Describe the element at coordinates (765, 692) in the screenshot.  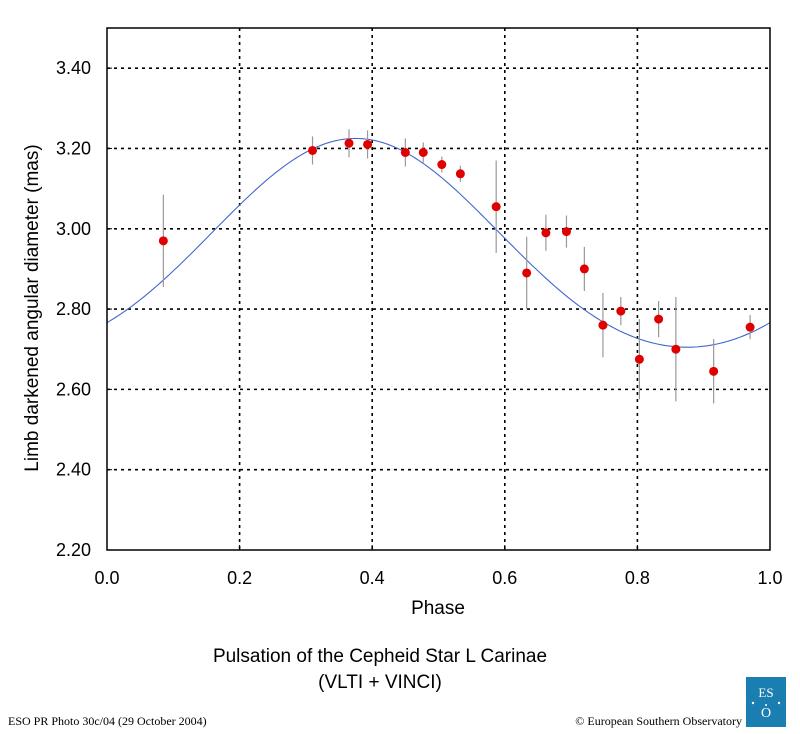
I see `svg-text: ES` at that location.